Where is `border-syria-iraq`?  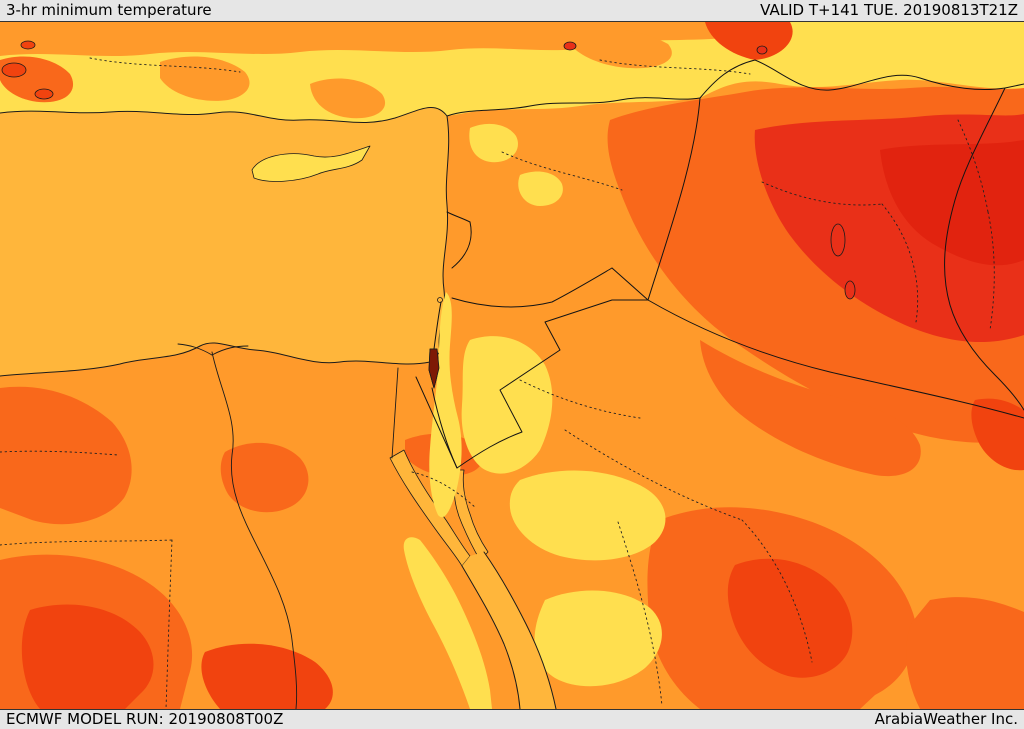
border-syria-iraq is located at coordinates (674, 199).